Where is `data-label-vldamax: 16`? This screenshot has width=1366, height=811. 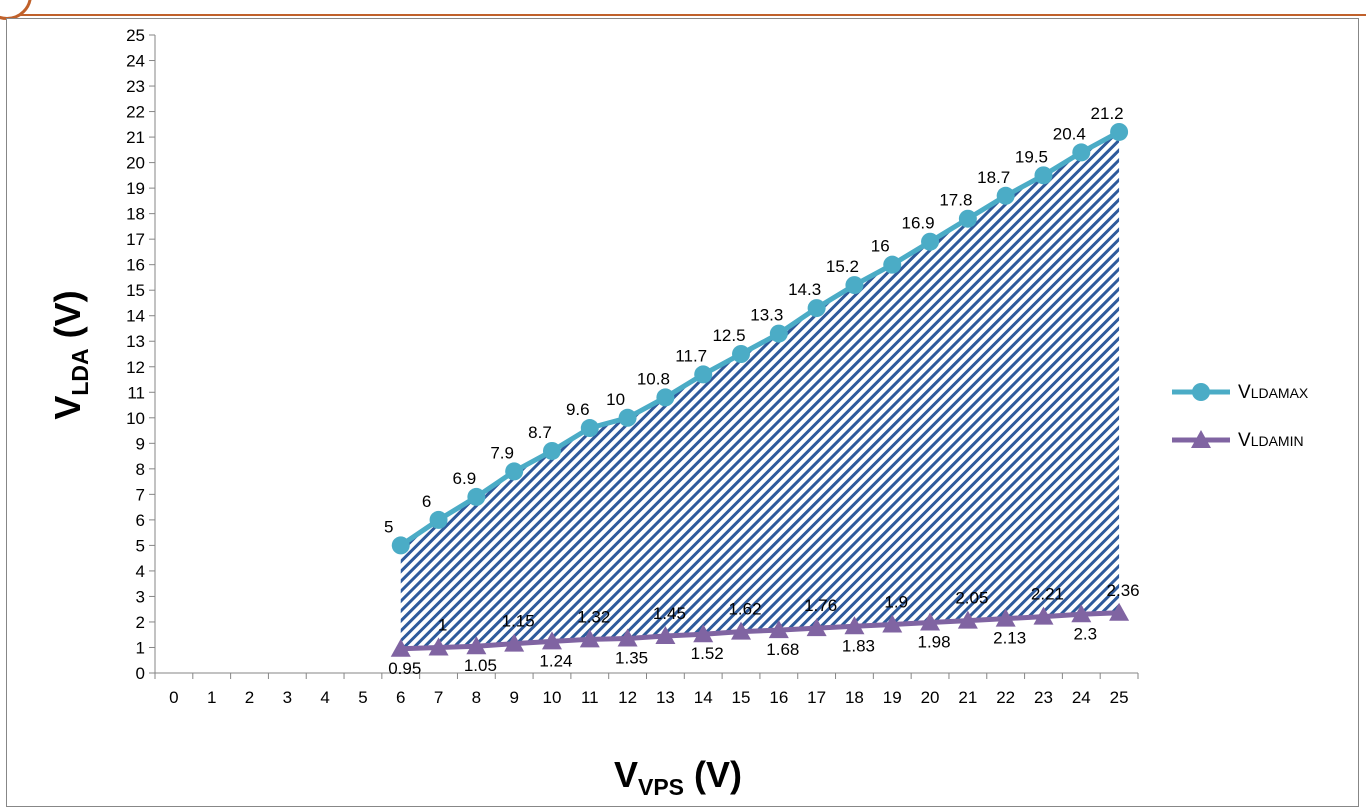 data-label-vldamax: 16 is located at coordinates (880, 246).